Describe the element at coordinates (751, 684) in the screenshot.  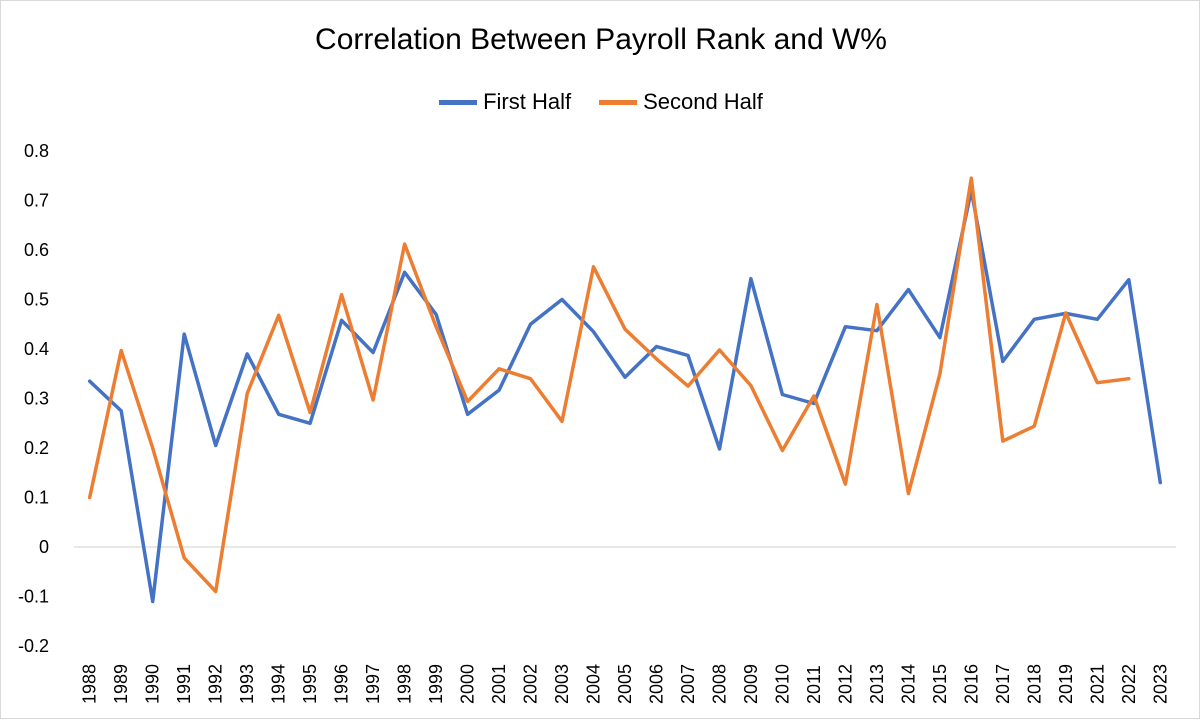
I see `x-tick-label: 2009` at that location.